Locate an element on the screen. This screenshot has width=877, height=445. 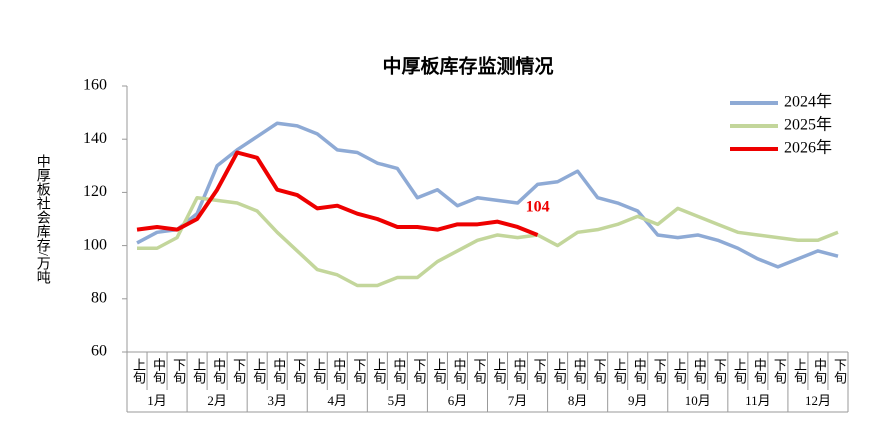
legend-label: 2026年 is located at coordinates (808, 148).